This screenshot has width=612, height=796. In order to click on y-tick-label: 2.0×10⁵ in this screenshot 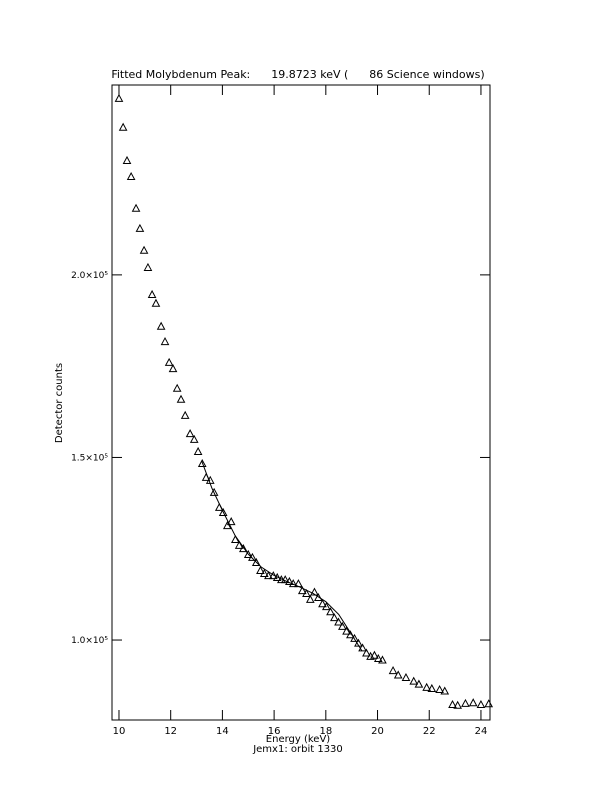, I will do `click(89, 276)`.